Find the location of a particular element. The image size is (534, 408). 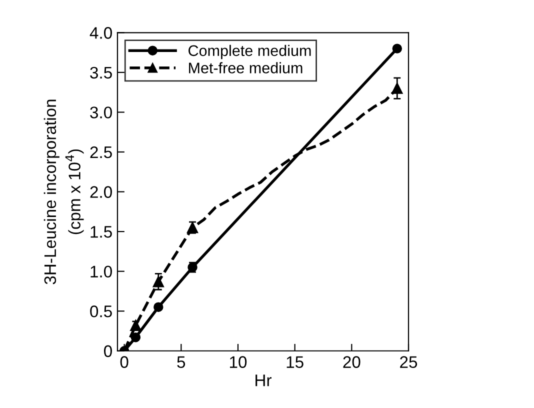

y-tick-label: 2.0 is located at coordinates (101, 192).